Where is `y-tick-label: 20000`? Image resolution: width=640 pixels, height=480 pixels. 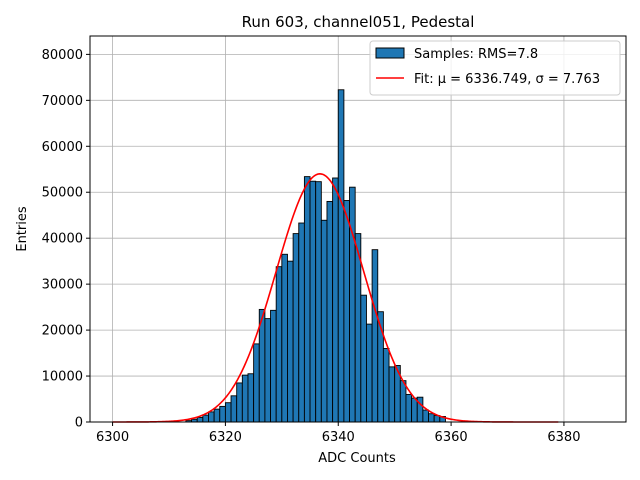
y-tick-label: 20000 is located at coordinates (62, 331).